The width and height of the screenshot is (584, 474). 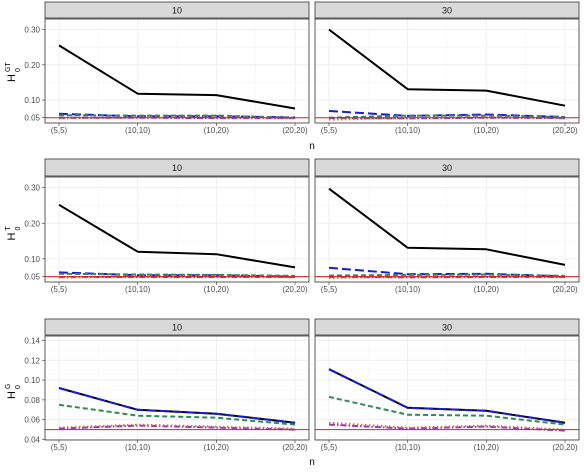 I want to click on y-tick-label: 0.14, so click(x=32, y=340).